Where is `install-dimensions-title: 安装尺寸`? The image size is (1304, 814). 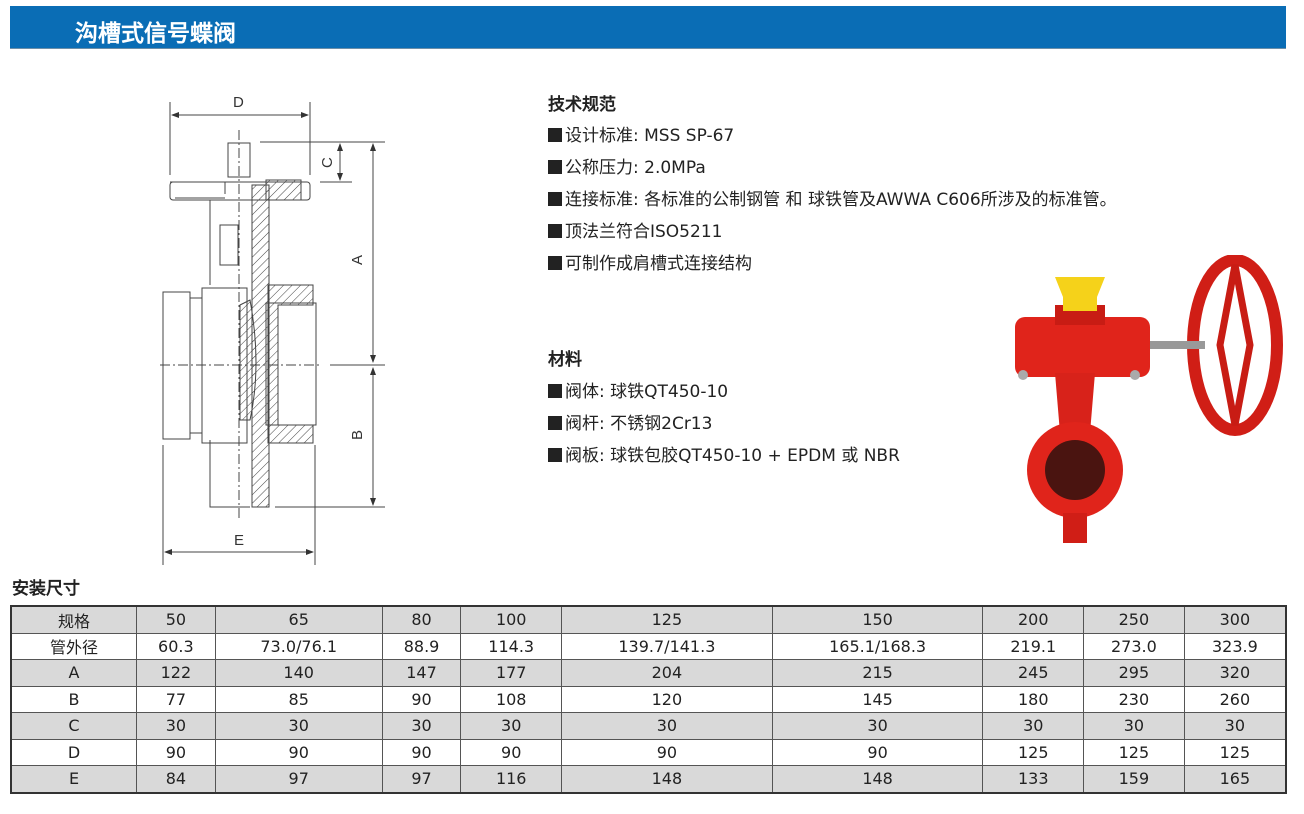 install-dimensions-title: 安装尺寸 is located at coordinates (46, 589).